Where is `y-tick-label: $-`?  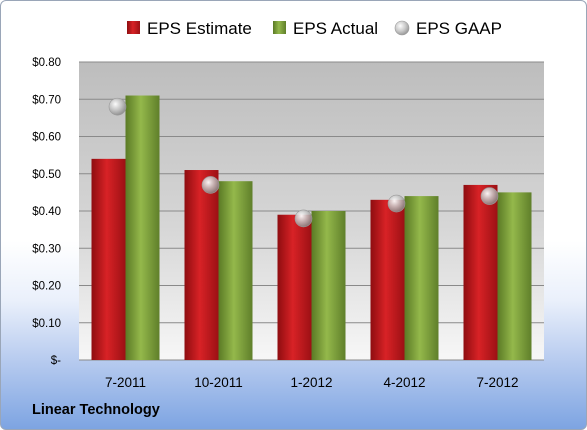 y-tick-label: $- is located at coordinates (56, 361).